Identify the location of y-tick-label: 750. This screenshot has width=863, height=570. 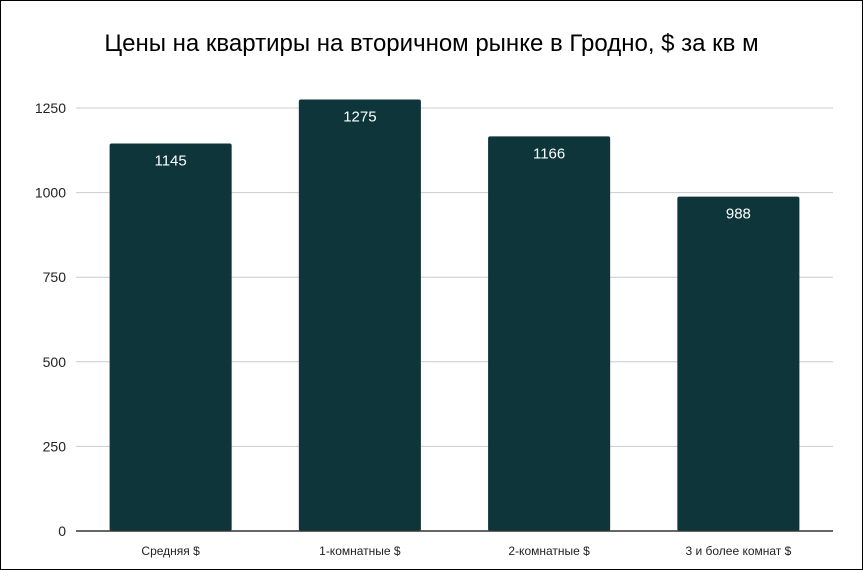
(55, 277).